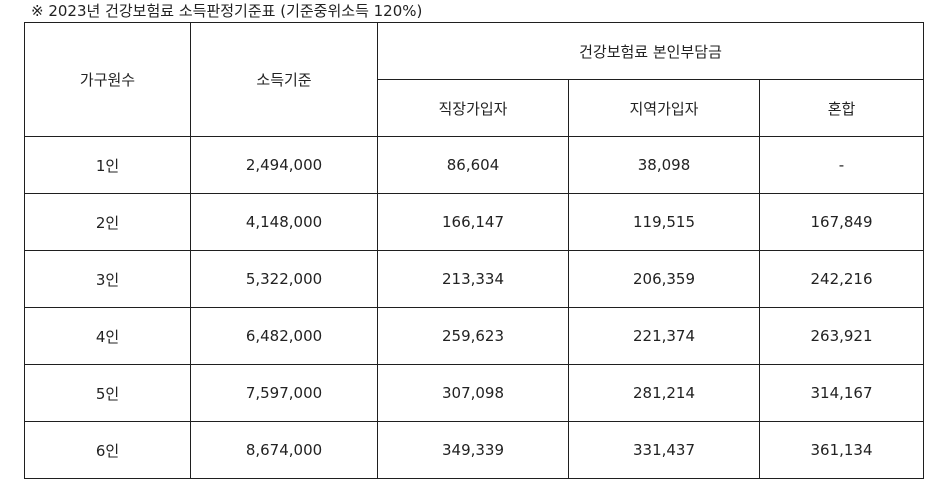  Describe the element at coordinates (107, 279) in the screenshot. I see `cell-household: 3인` at that location.